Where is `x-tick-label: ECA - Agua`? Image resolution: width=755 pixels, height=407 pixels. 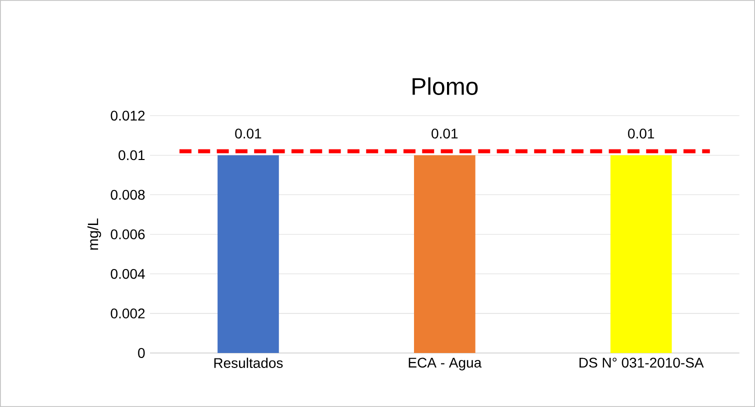 x-tick-label: ECA - Agua is located at coordinates (445, 364).